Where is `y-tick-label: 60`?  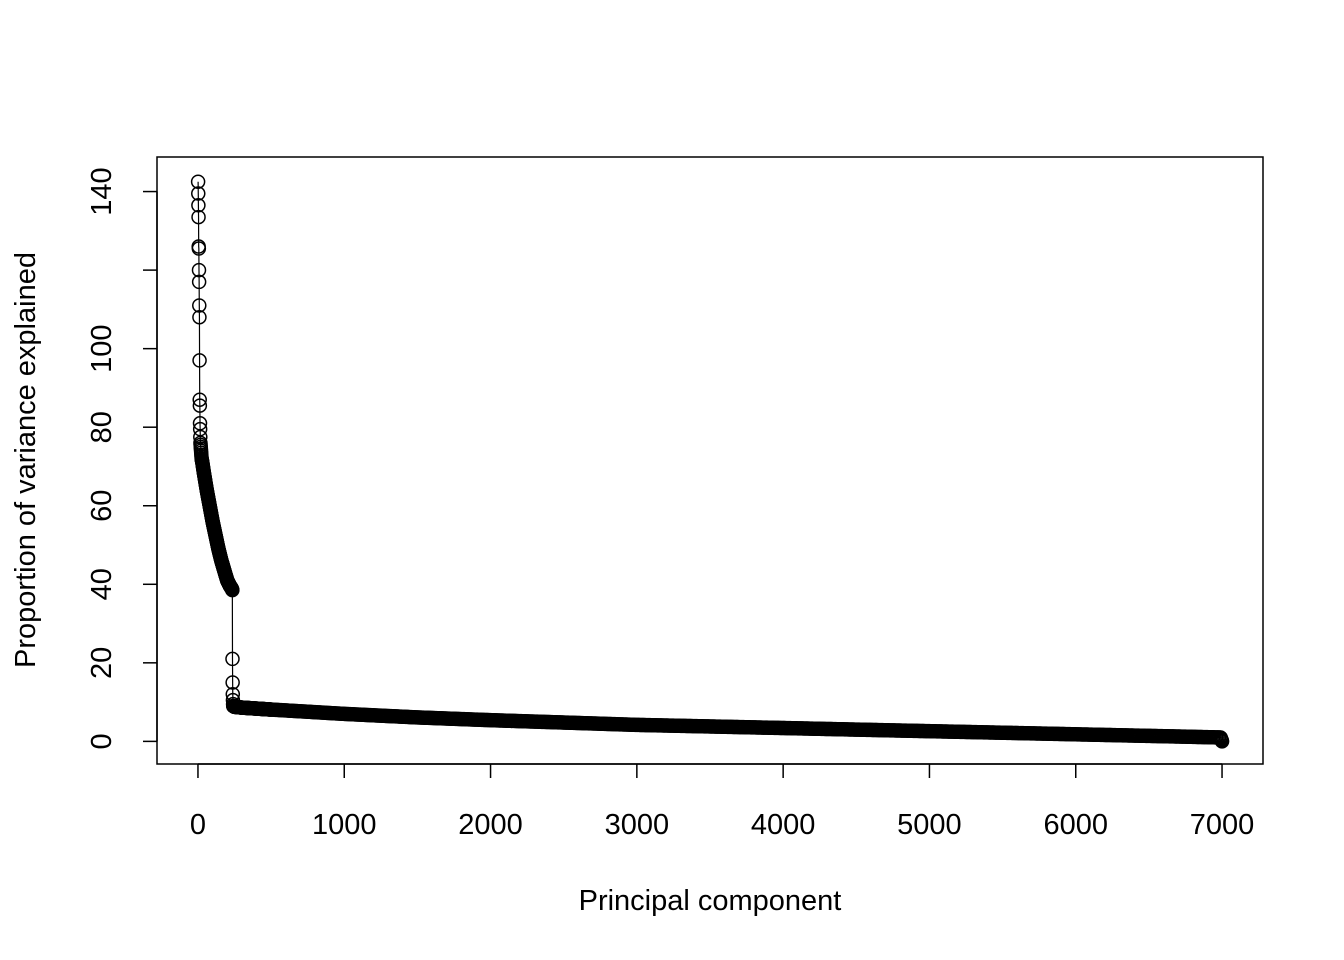
y-tick-label: 60 is located at coordinates (102, 506).